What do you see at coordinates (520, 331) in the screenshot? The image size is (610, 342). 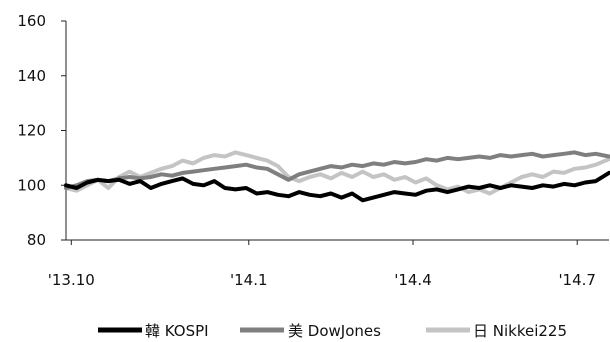 I see `legend-label: 日 Nikkei225` at bounding box center [520, 331].